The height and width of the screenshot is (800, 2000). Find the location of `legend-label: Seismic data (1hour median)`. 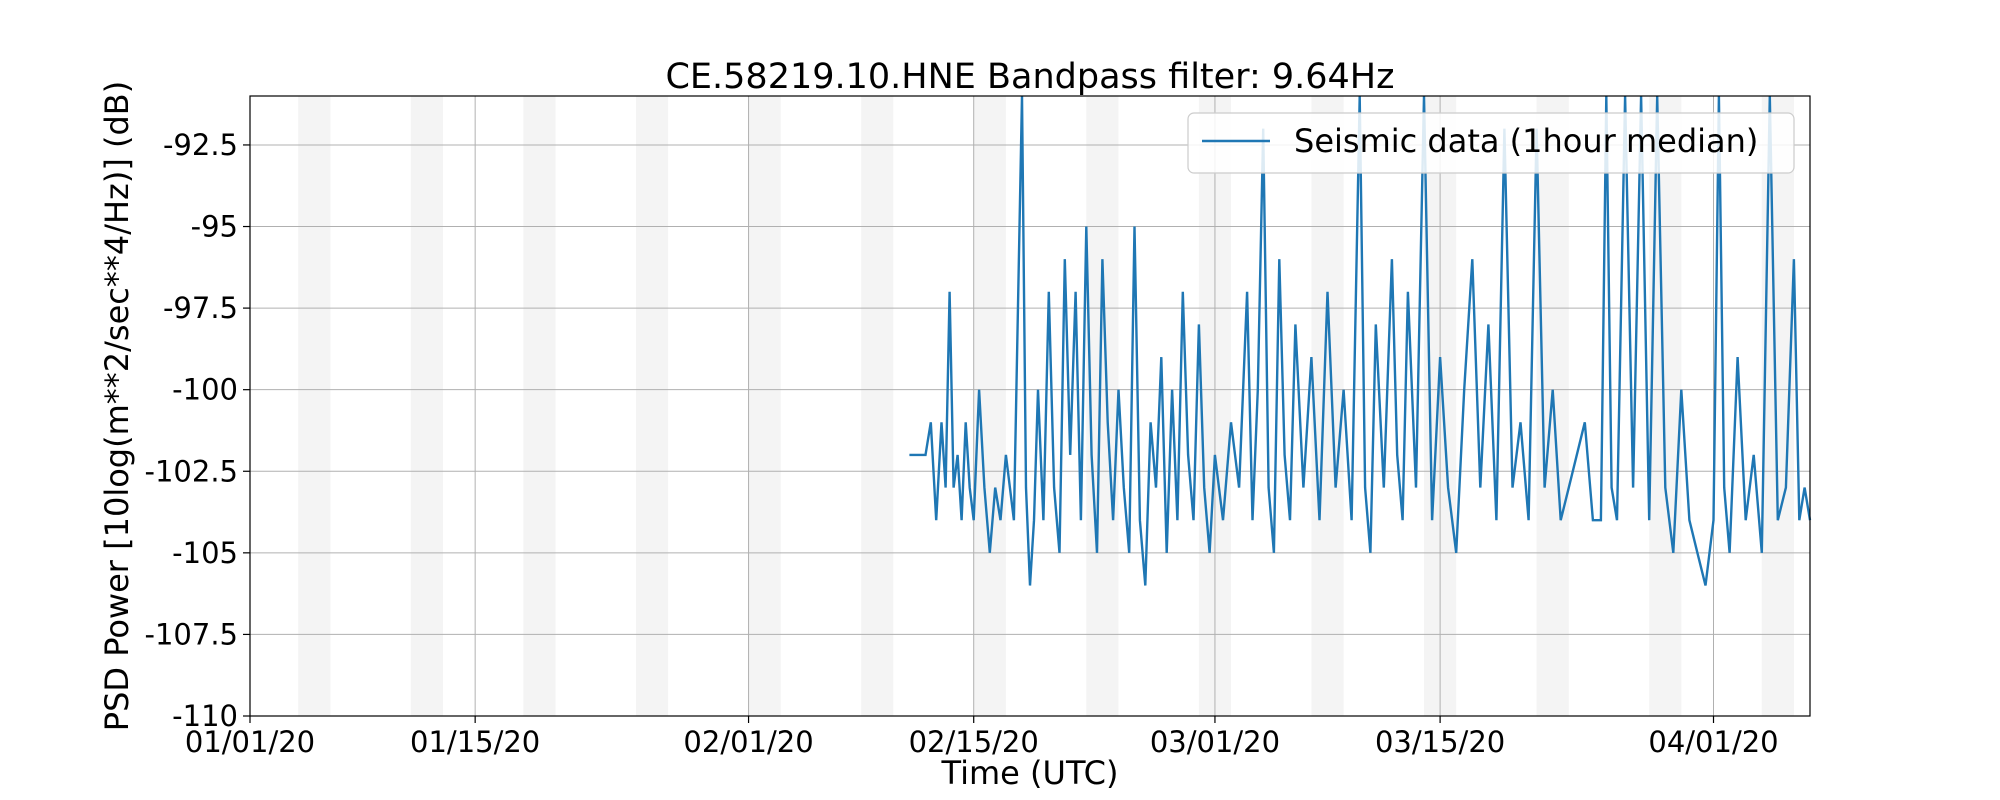

legend-label: Seismic data (1hour median) is located at coordinates (1526, 141).